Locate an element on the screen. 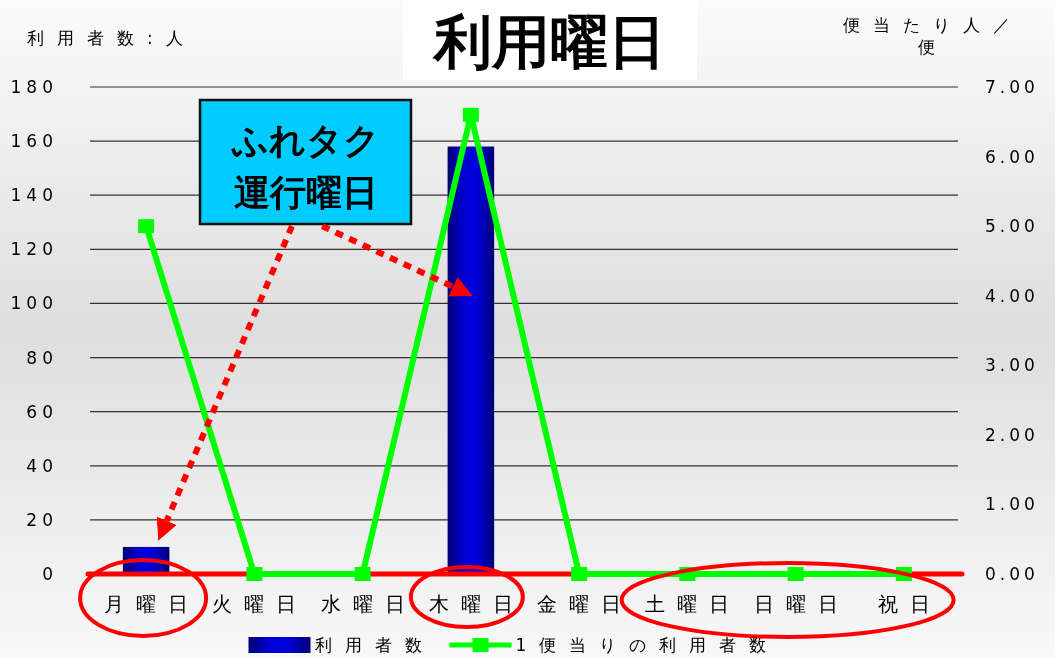 This screenshot has width=1055, height=658. y2-tick-label: 5.00 is located at coordinates (1012, 226).